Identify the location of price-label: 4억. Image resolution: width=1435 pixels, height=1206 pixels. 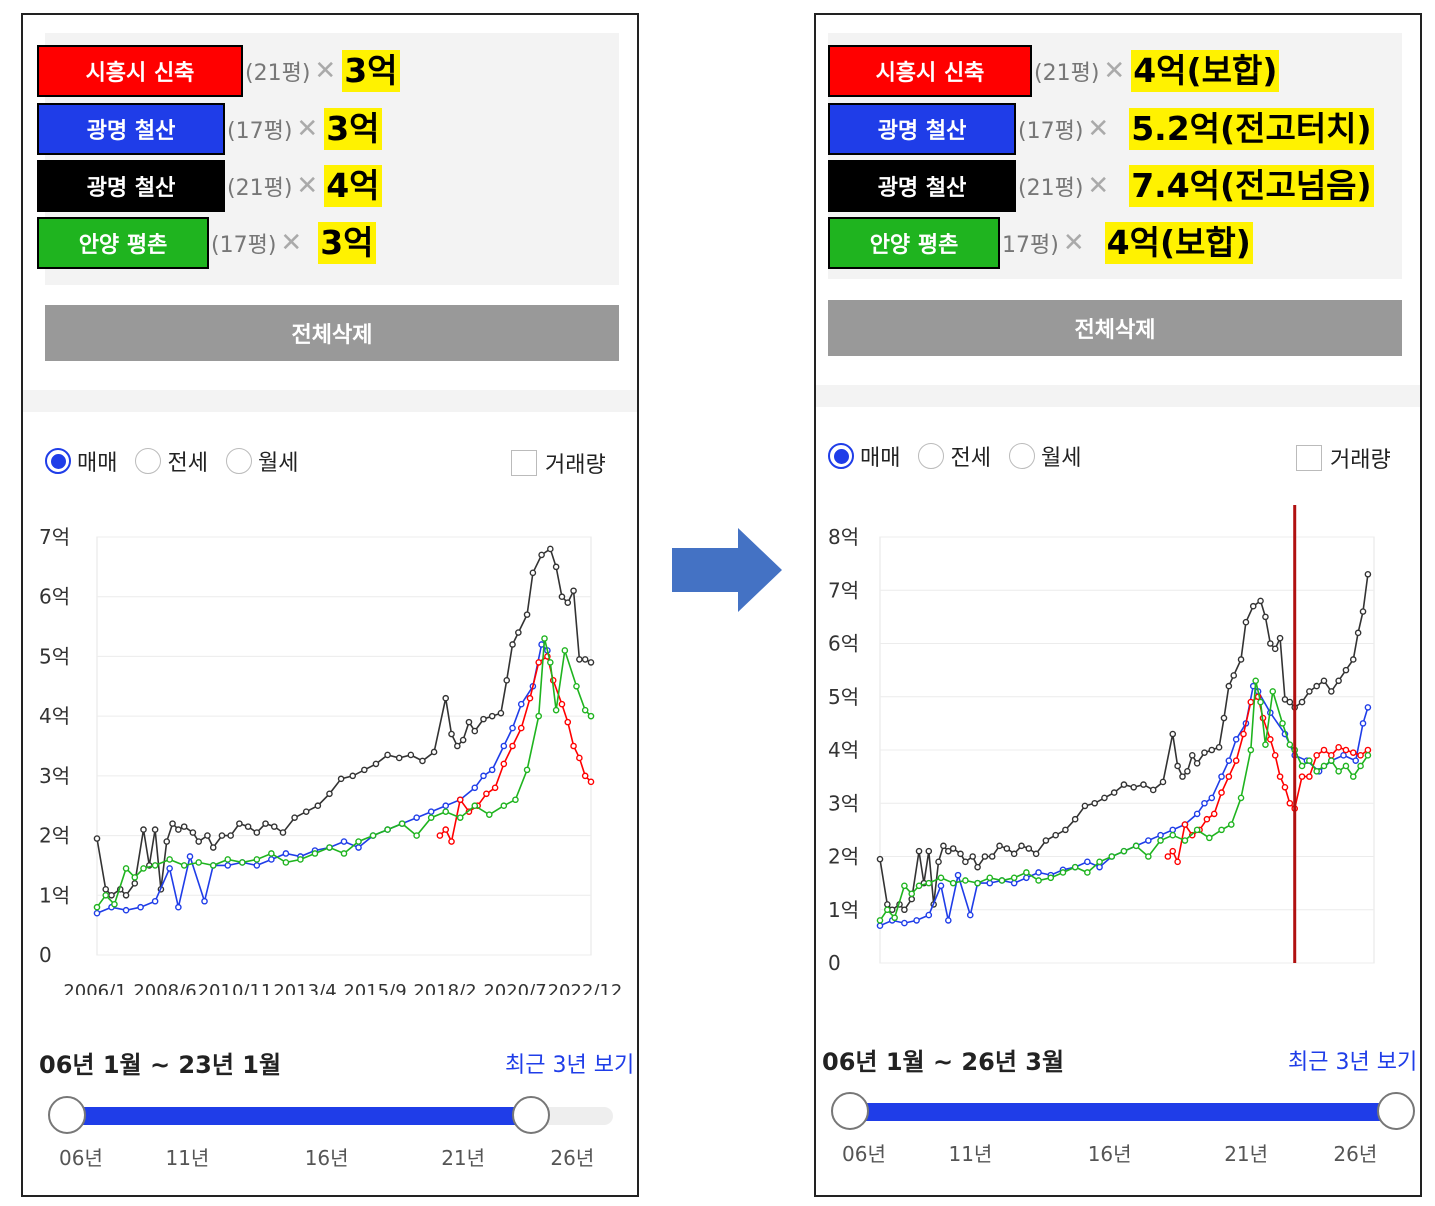
(353, 186).